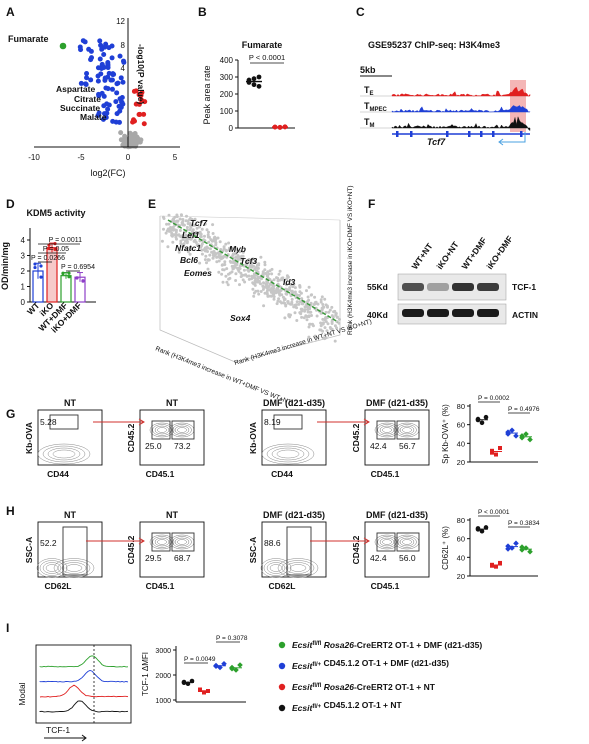 Image resolution: width=589 pixels, height=744 pixels. Describe the element at coordinates (131, 549) in the screenshot. I see `flow-plot-ylabel: CD45.2` at that location.